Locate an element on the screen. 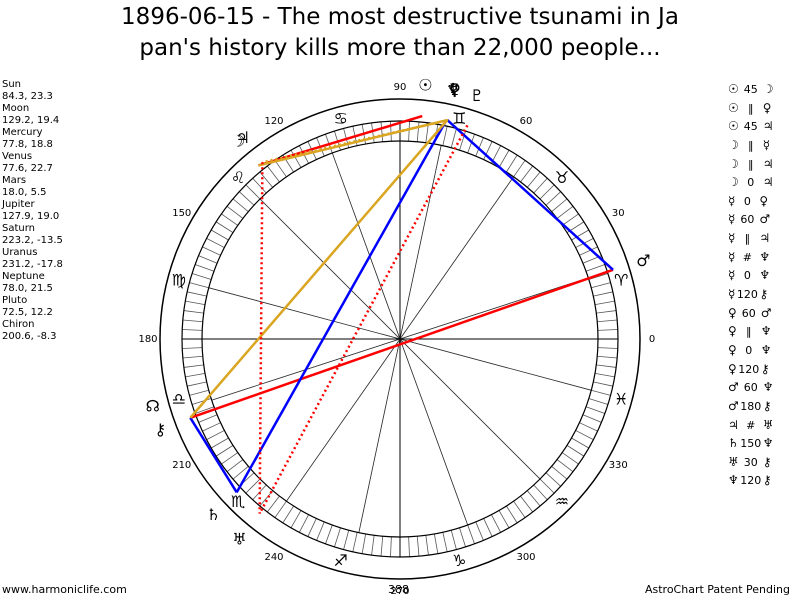  planet-values-saturn: 223.2, -13.5 is located at coordinates (32, 240).